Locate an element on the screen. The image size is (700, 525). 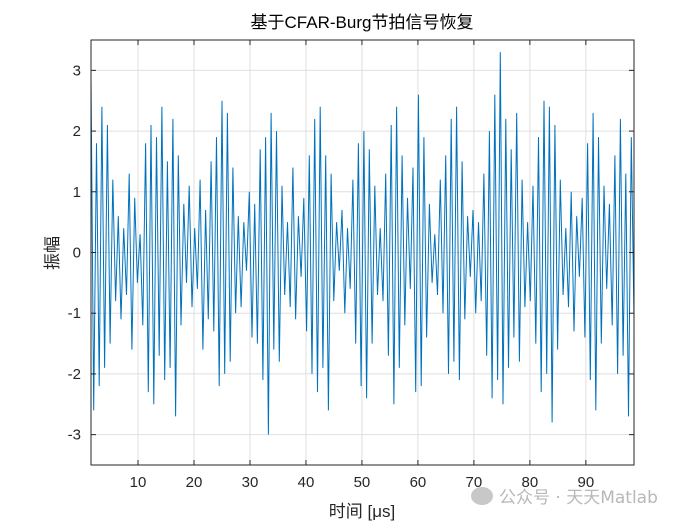
x-tick-label: 60 is located at coordinates (418, 482).